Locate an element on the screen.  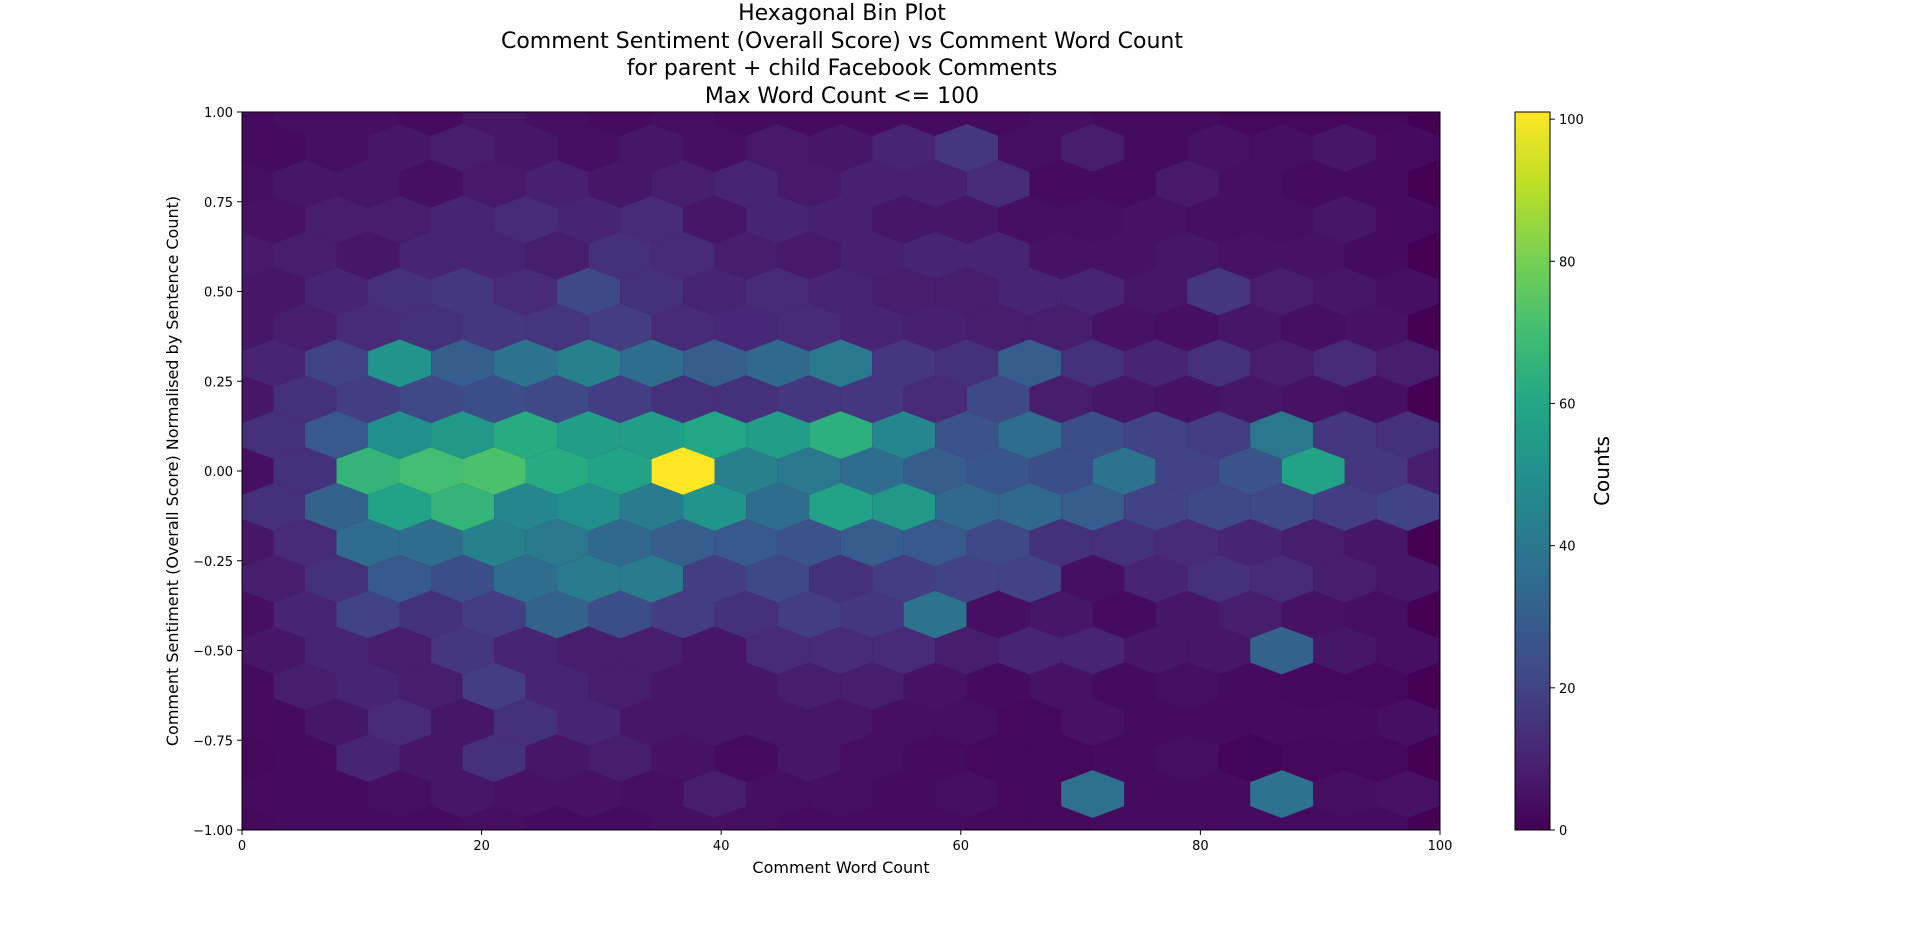
hex-bin-full-r2-c12 is located at coordinates (998, 255).